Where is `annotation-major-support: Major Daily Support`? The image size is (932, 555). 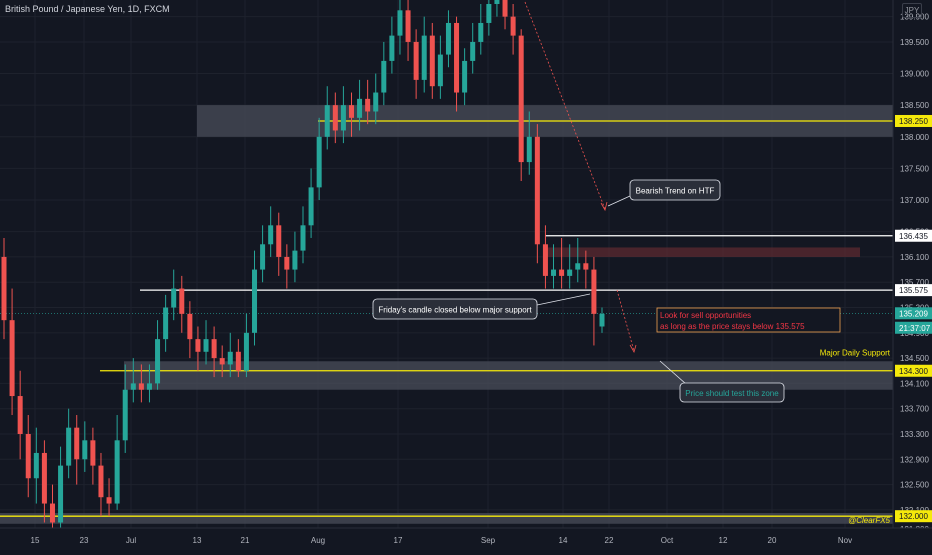 annotation-major-support: Major Daily Support is located at coordinates (855, 353).